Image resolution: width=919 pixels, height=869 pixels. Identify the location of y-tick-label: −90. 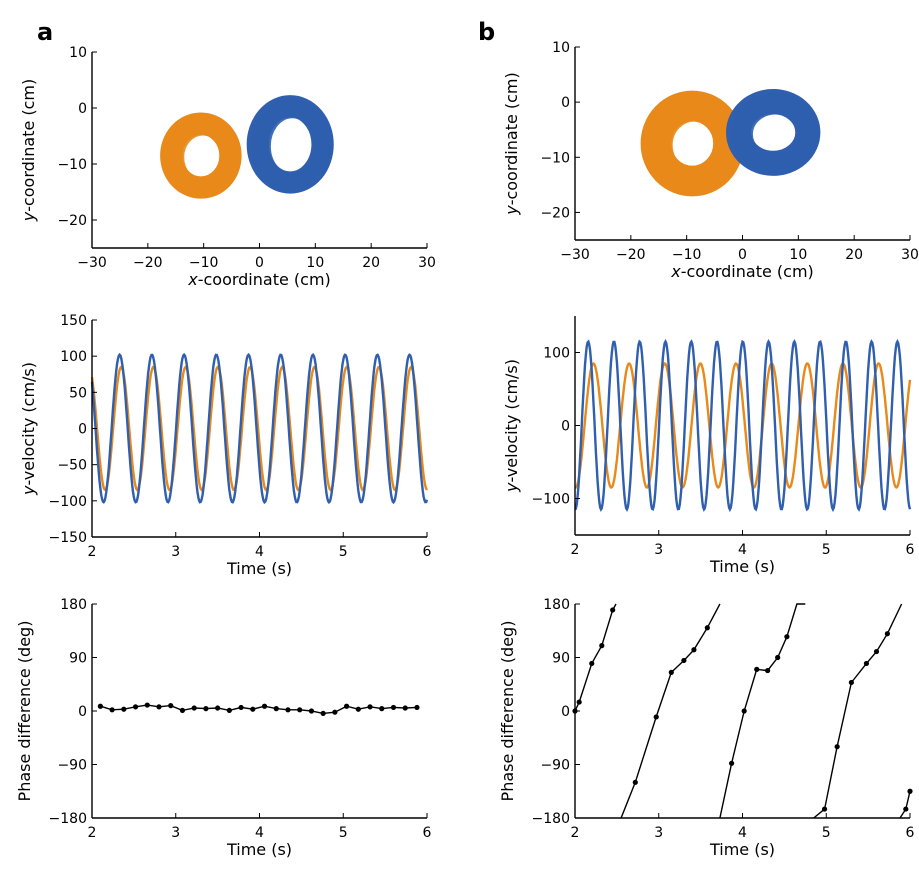
(555, 766).